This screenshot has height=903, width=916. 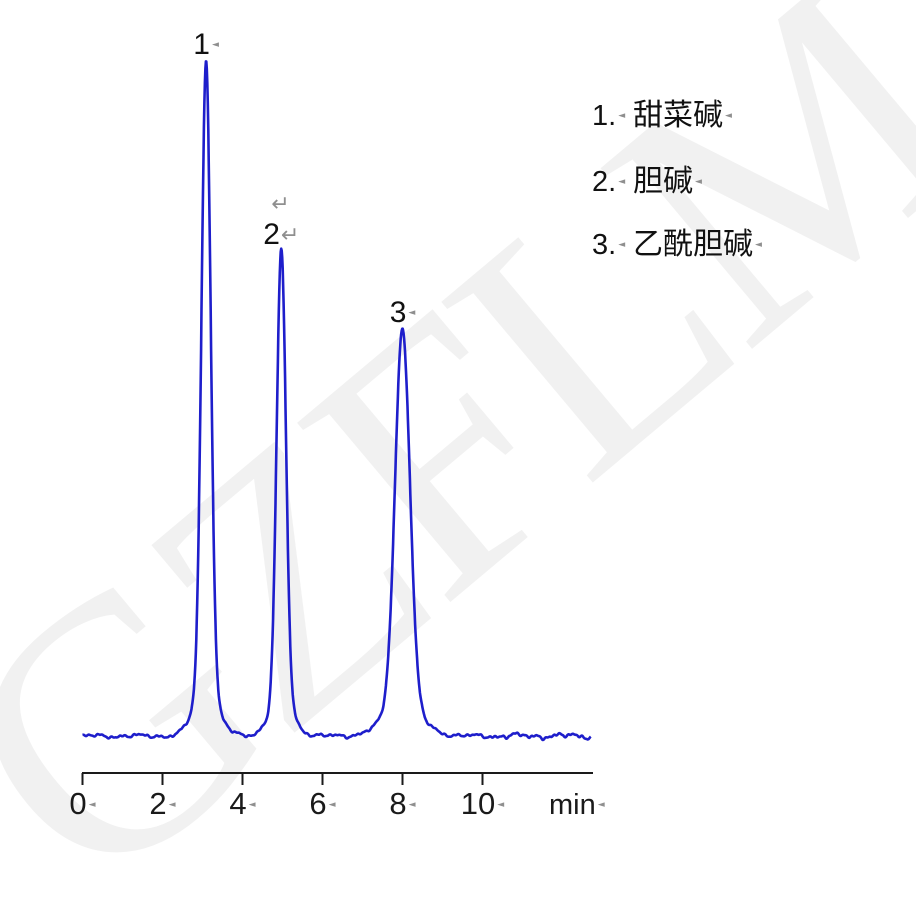 What do you see at coordinates (693, 244) in the screenshot?
I see `legend-compound-name-text: 乙酰胆碱` at bounding box center [693, 244].